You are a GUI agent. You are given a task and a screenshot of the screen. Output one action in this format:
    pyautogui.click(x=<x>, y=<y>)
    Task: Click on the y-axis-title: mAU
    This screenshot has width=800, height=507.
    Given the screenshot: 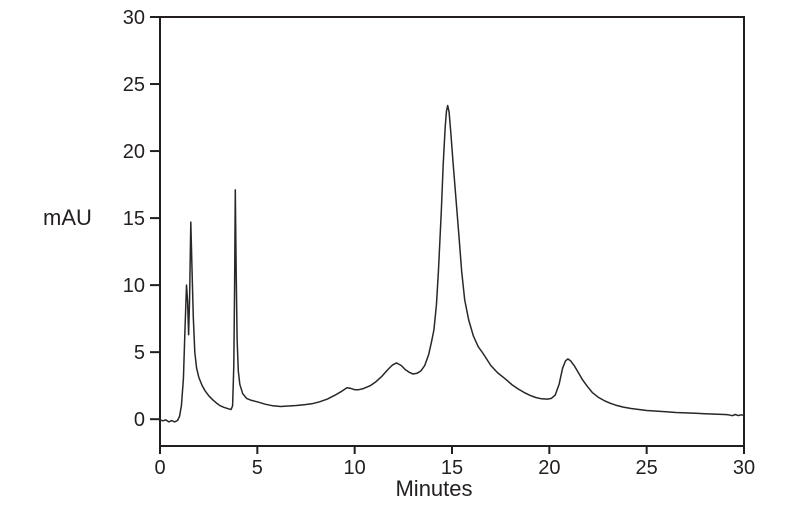 What is the action you would take?
    pyautogui.click(x=67, y=217)
    